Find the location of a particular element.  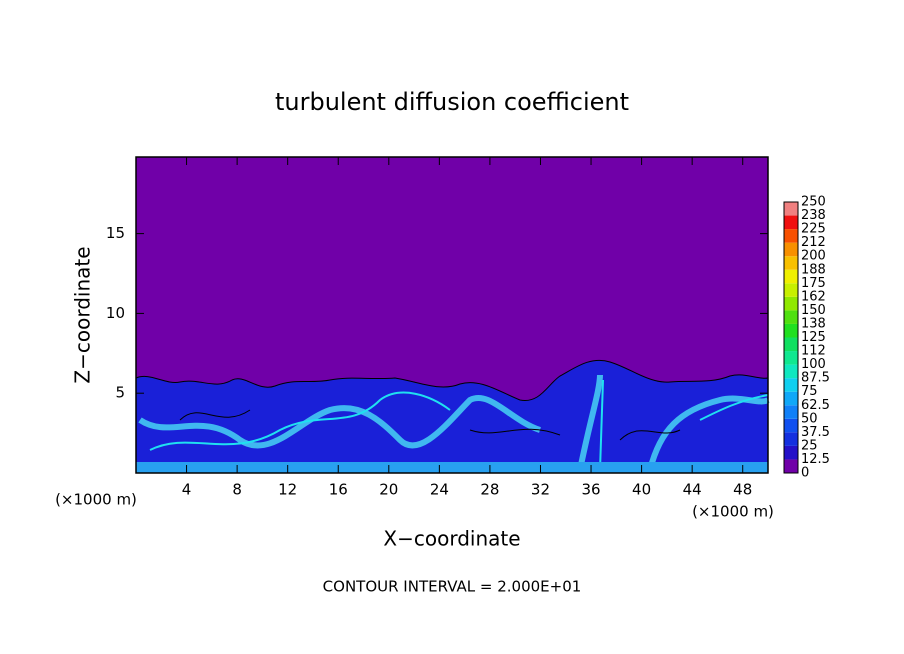

colorbar-label: 138 is located at coordinates (813, 323).